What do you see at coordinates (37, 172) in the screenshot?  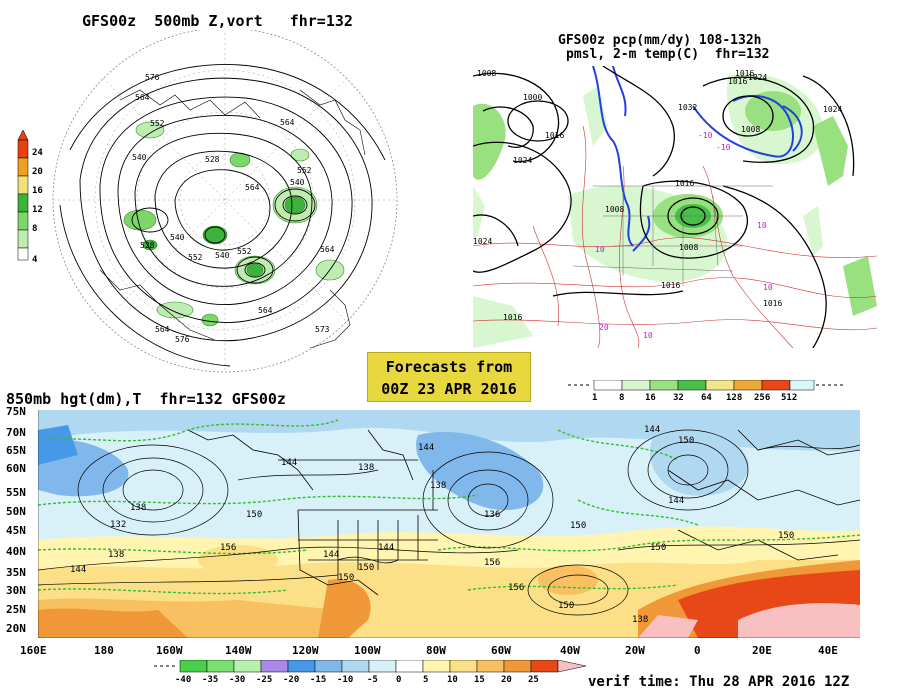 I see `vort-cb-label-20: 20` at bounding box center [37, 172].